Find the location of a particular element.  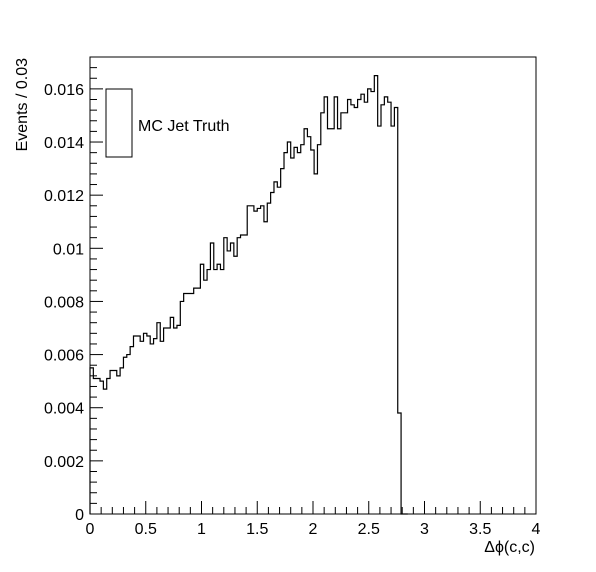

y-tick-label: 0.012 is located at coordinates (64, 196).